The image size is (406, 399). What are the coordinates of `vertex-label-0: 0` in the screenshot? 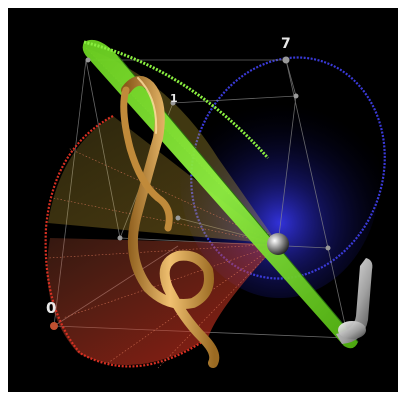 It's located at (51, 308).